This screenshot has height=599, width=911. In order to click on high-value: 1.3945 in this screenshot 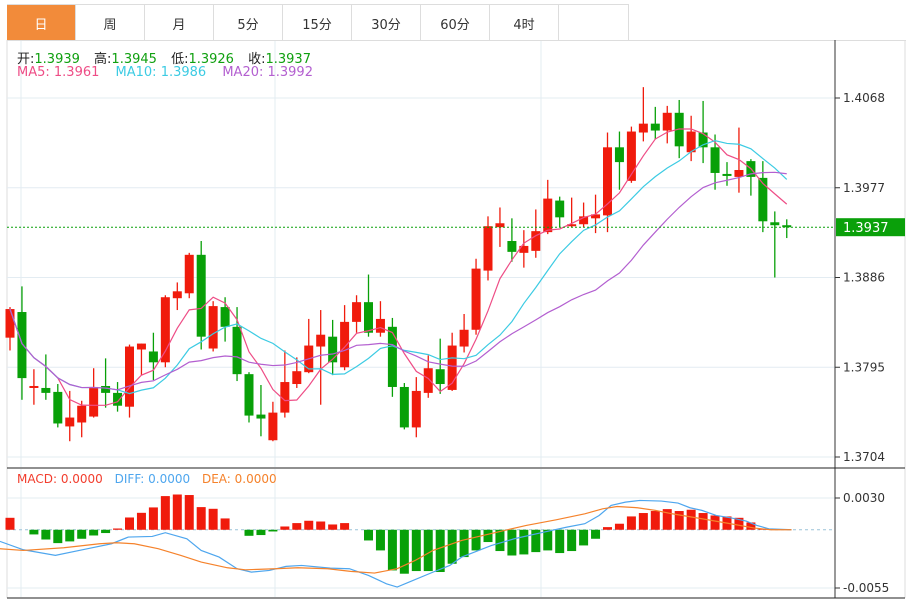, I will do `click(134, 59)`.